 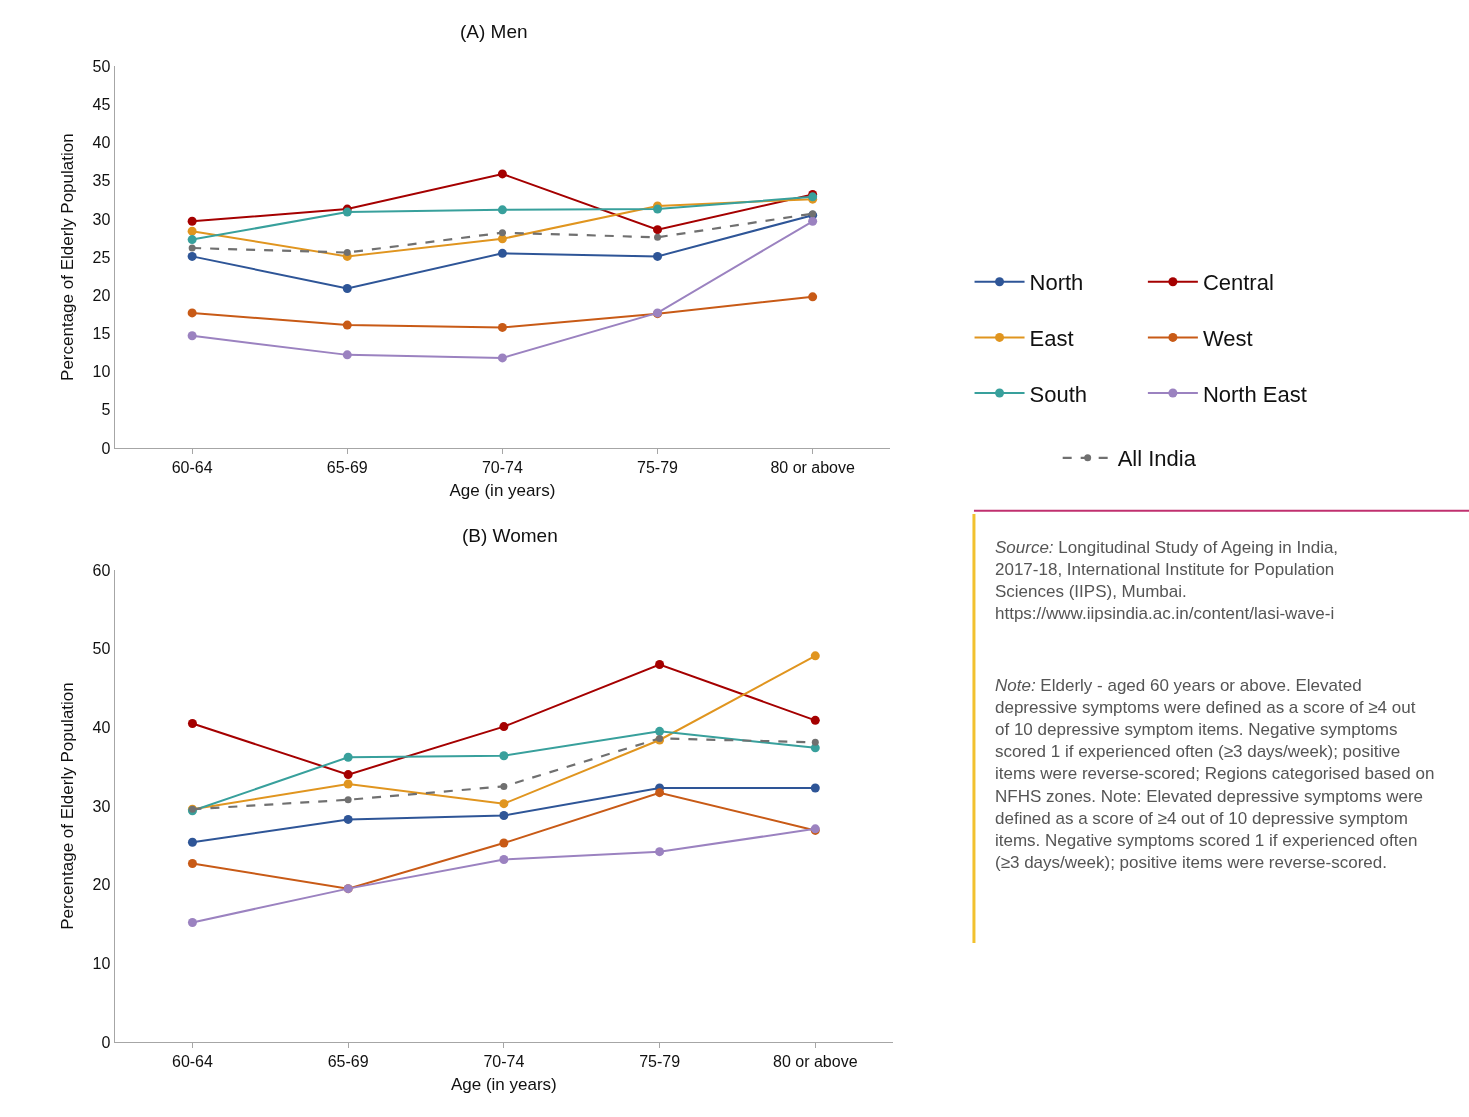 I want to click on text: Note: Elderly - aged 60 years or above. Elevated depressive symptoms were defined as a score of ≥4 out of 10 depressive symptom items. Negative symptoms scored 1 if experienced often (≥3 days/week); positive items were reverse-scored; Regions categorised based on NFHS zones. Note: Elevated depressive symptoms were defined as a score of ≥4 out of 10 depressive symptom items. Negative symptoms scored 1 if experienced often (≥3 days/week); positive items were reverse-scored., so click(x=1215, y=774).